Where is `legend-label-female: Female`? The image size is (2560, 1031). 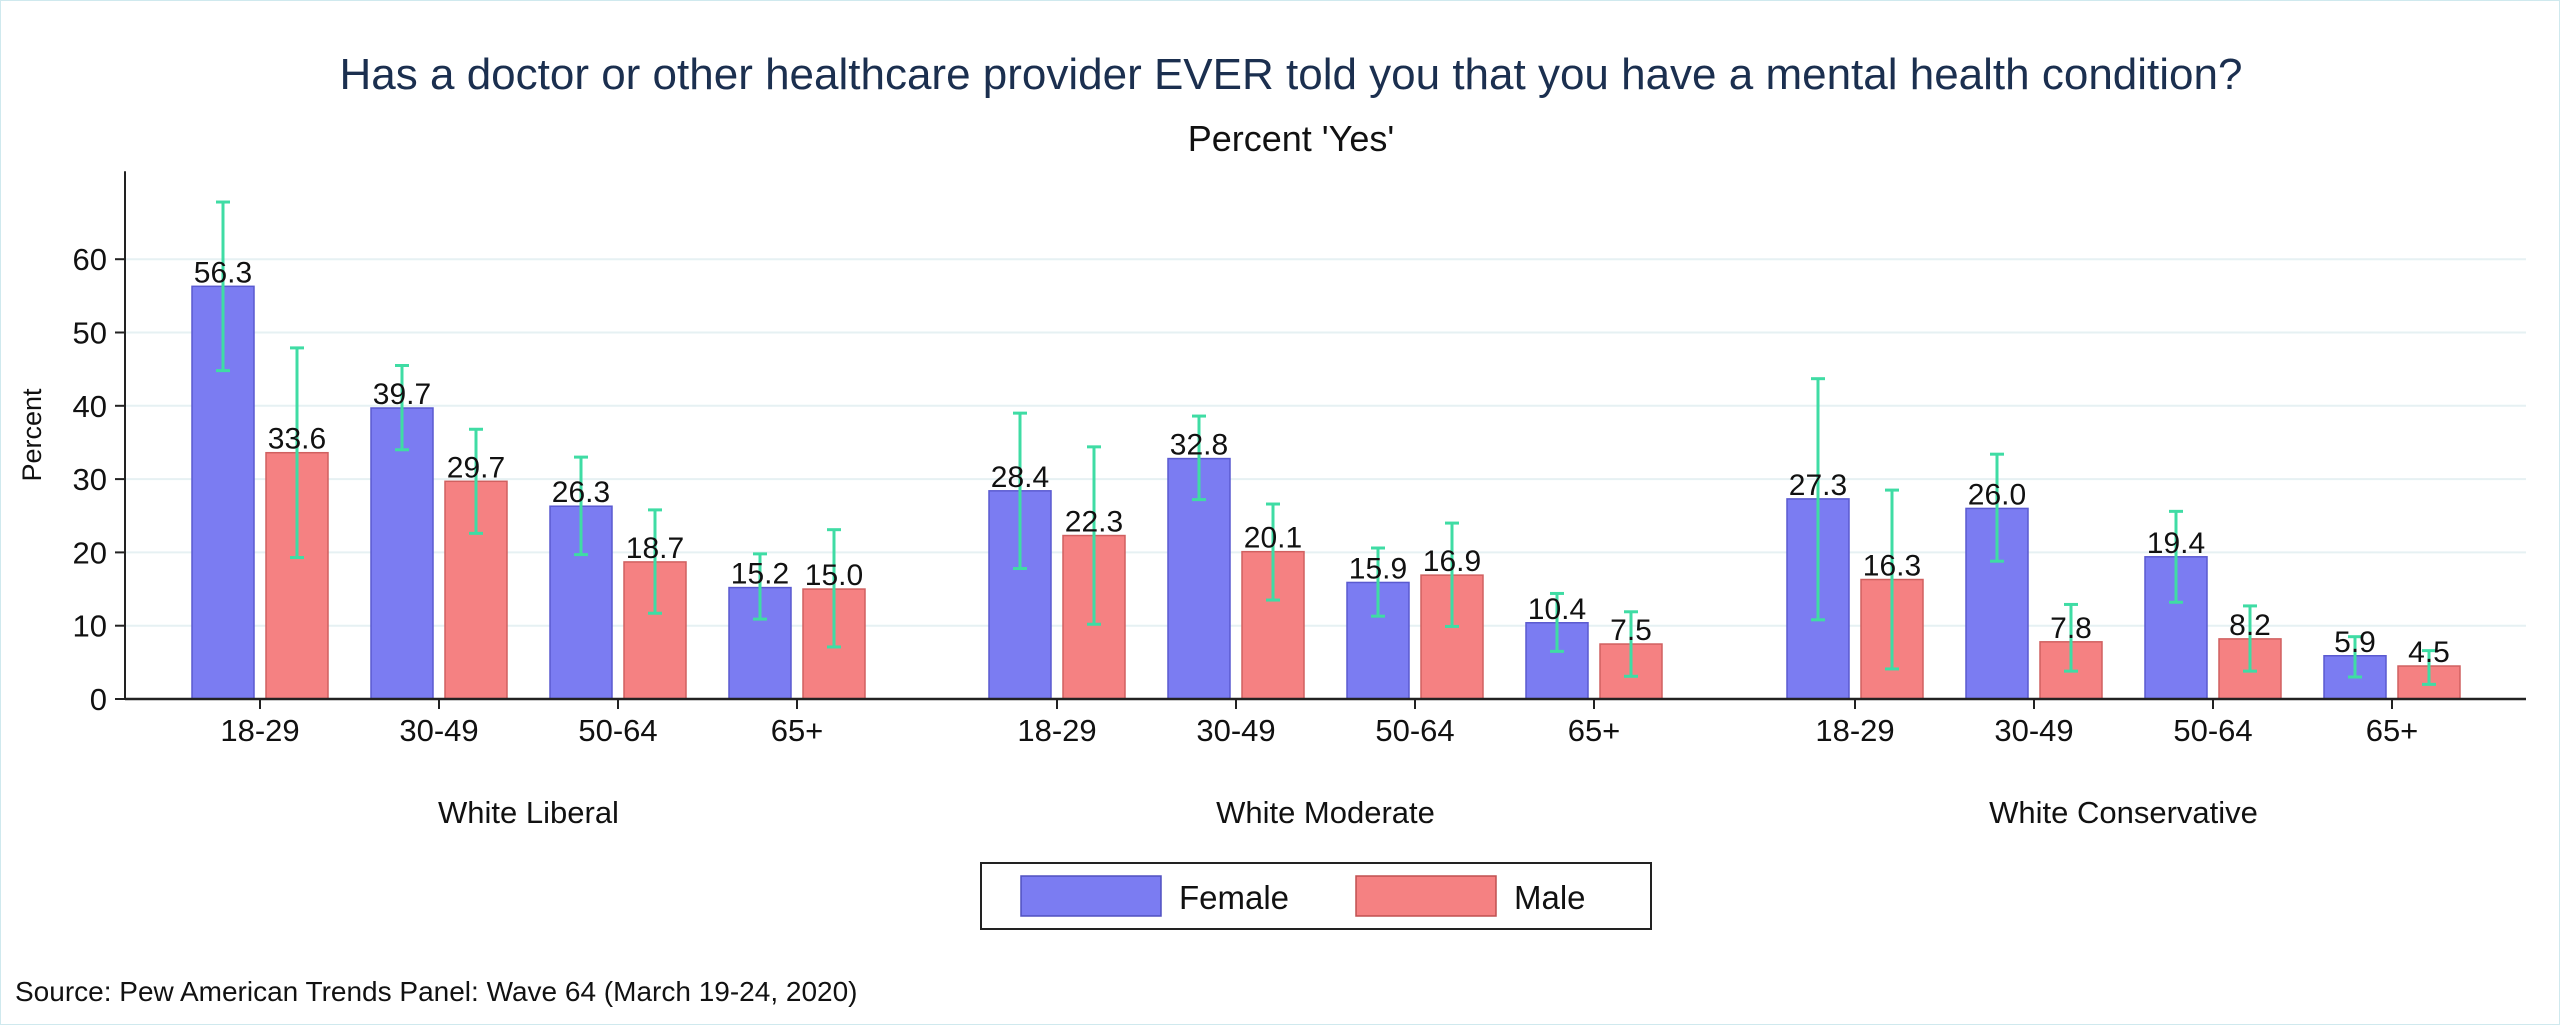 legend-label-female: Female is located at coordinates (1234, 897).